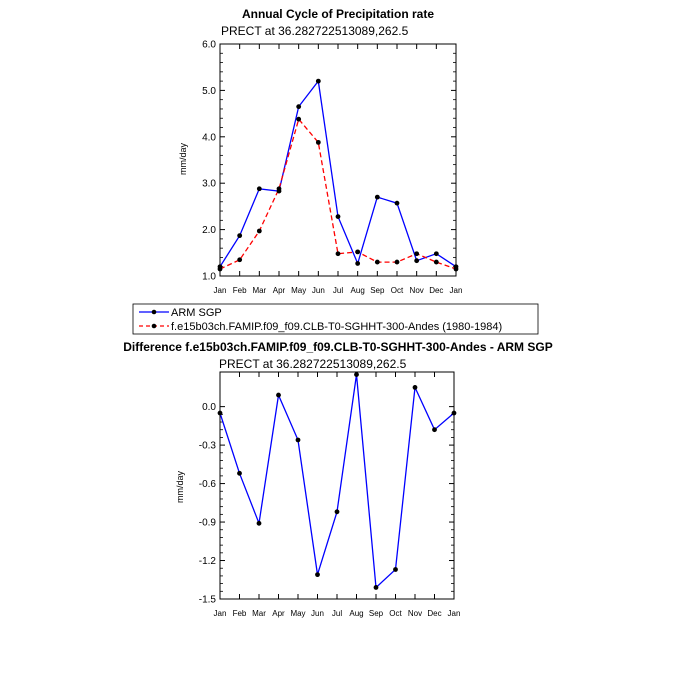 The height and width of the screenshot is (675, 675). What do you see at coordinates (209, 184) in the screenshot?
I see `y-tick-label: 3.0` at bounding box center [209, 184].